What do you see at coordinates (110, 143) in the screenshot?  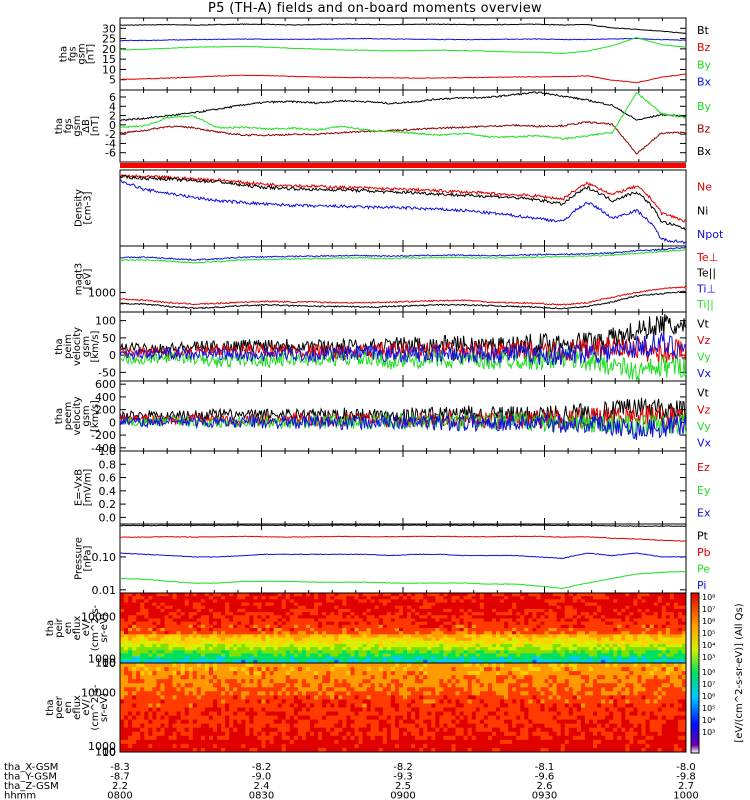 I see `y-tick-label: -4` at bounding box center [110, 143].